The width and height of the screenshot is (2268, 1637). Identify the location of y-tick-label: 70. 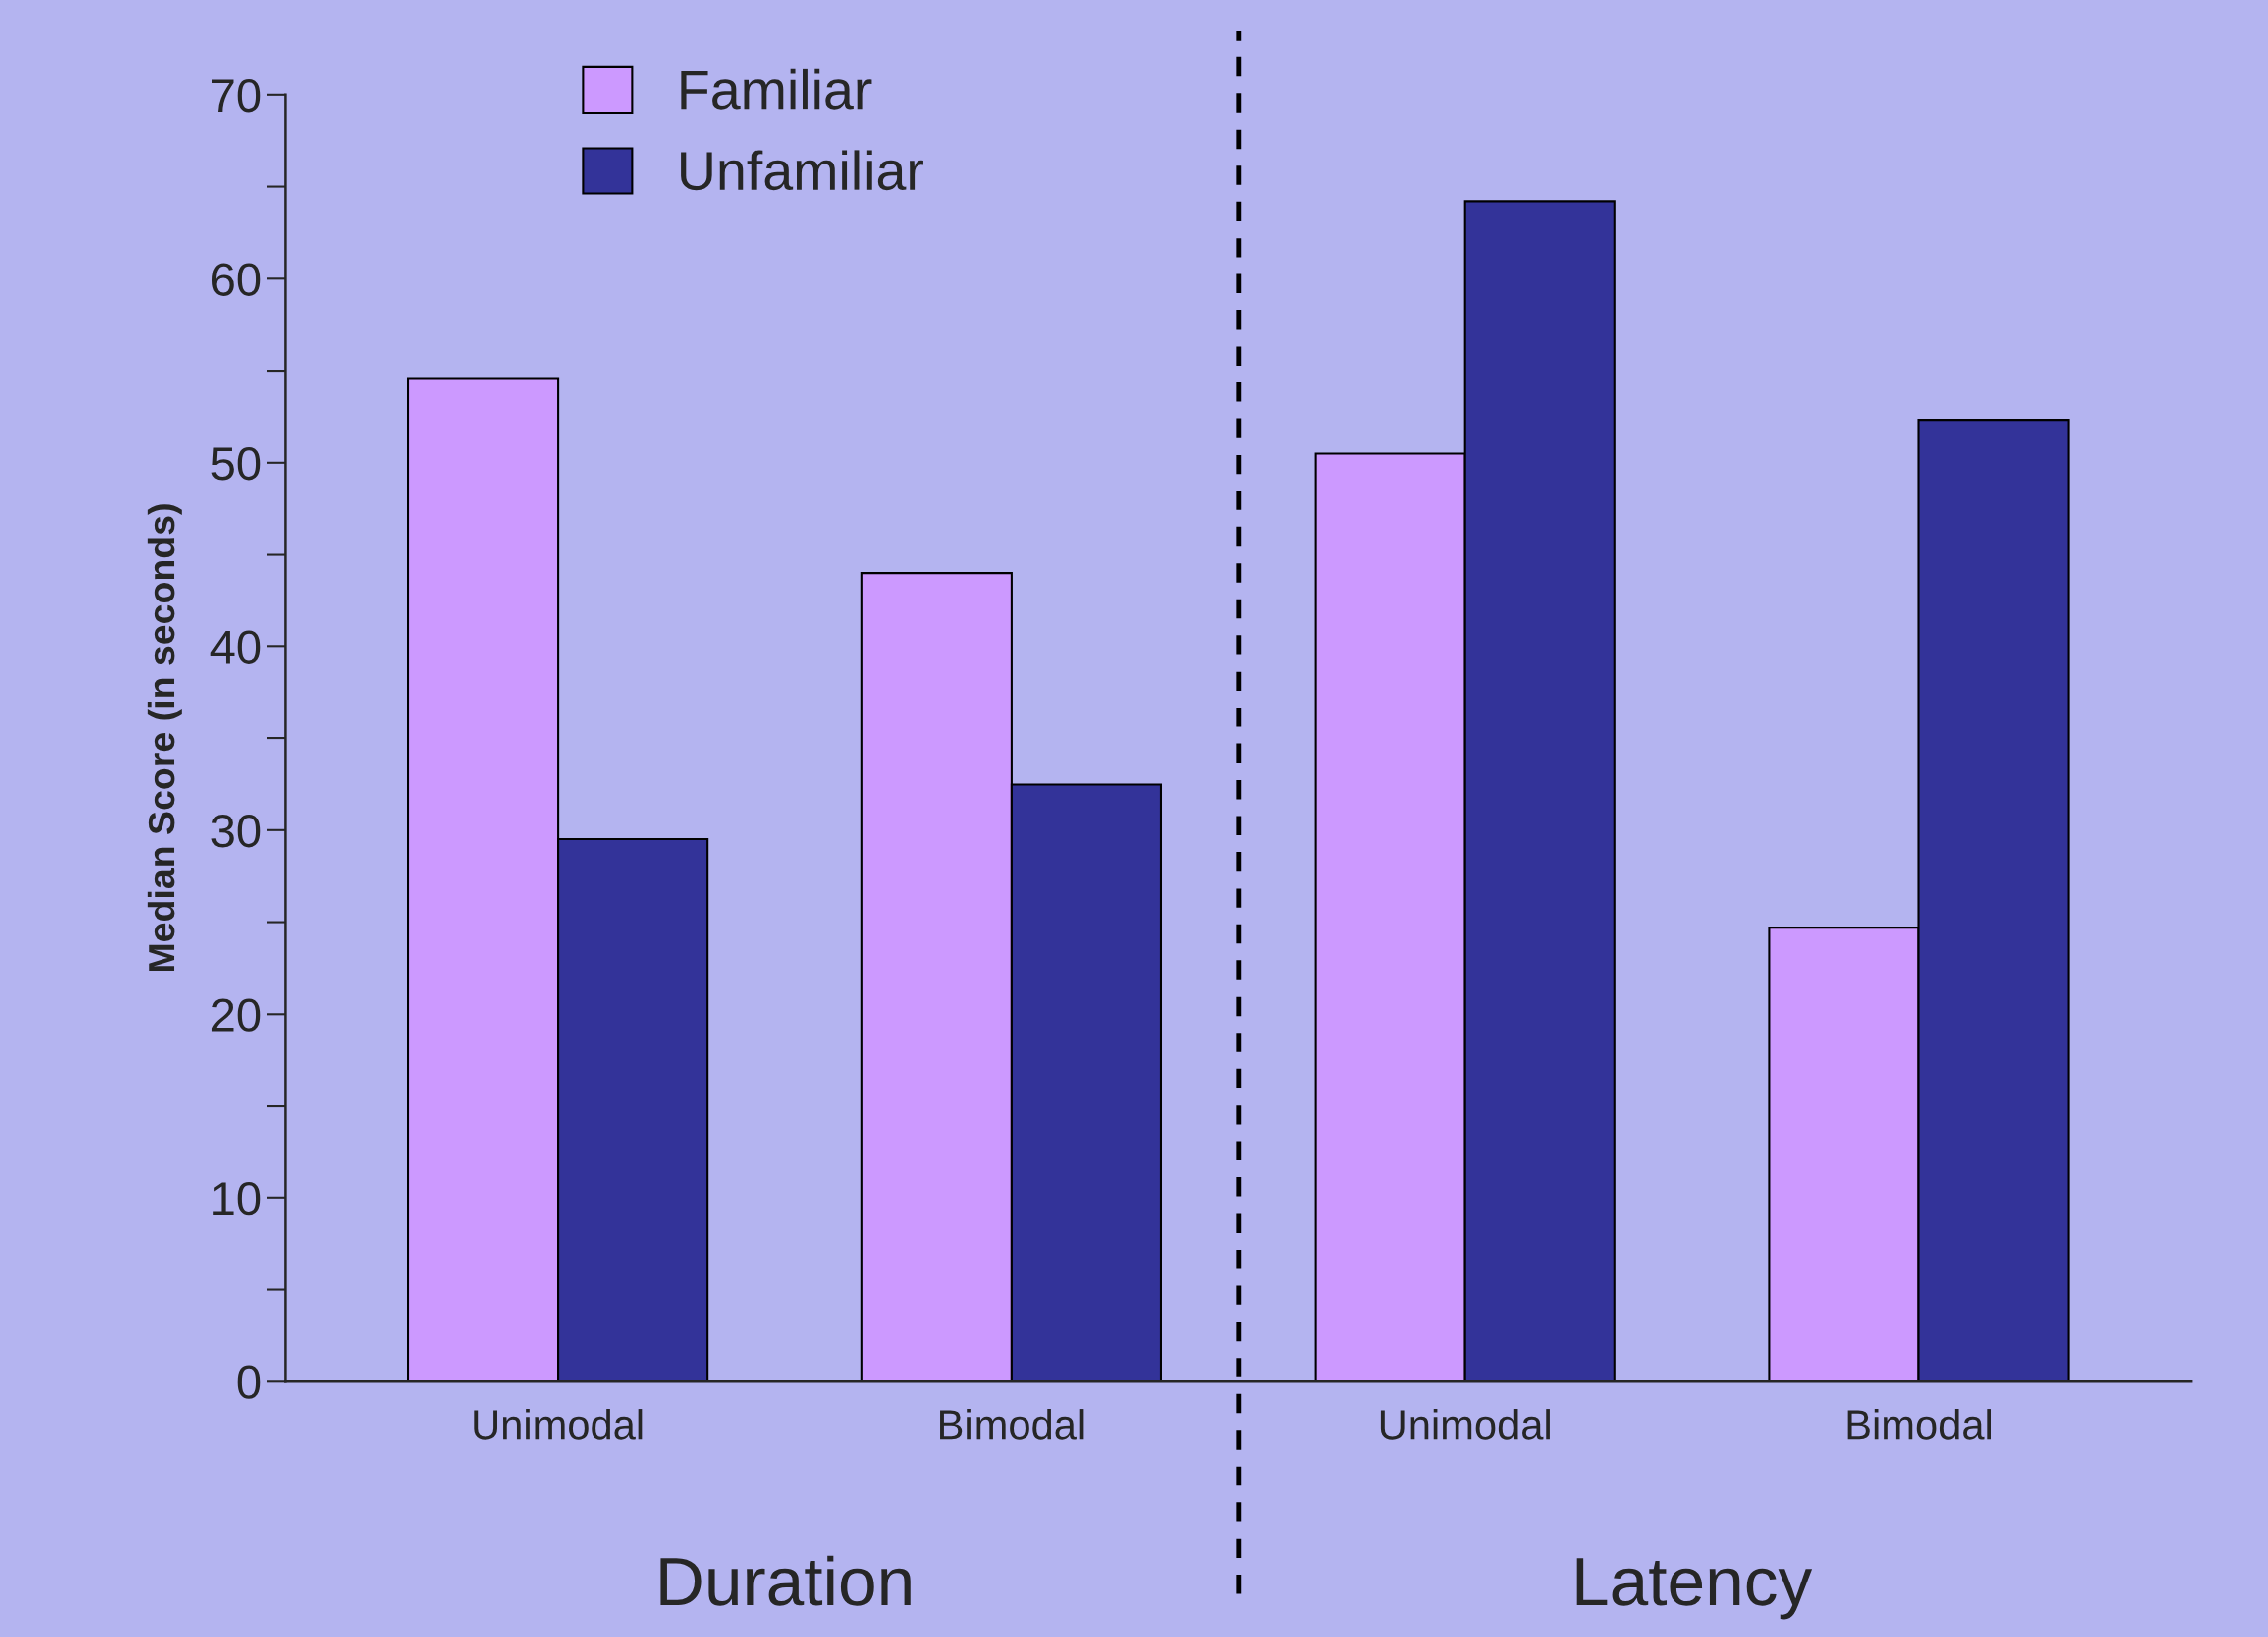
(237, 95).